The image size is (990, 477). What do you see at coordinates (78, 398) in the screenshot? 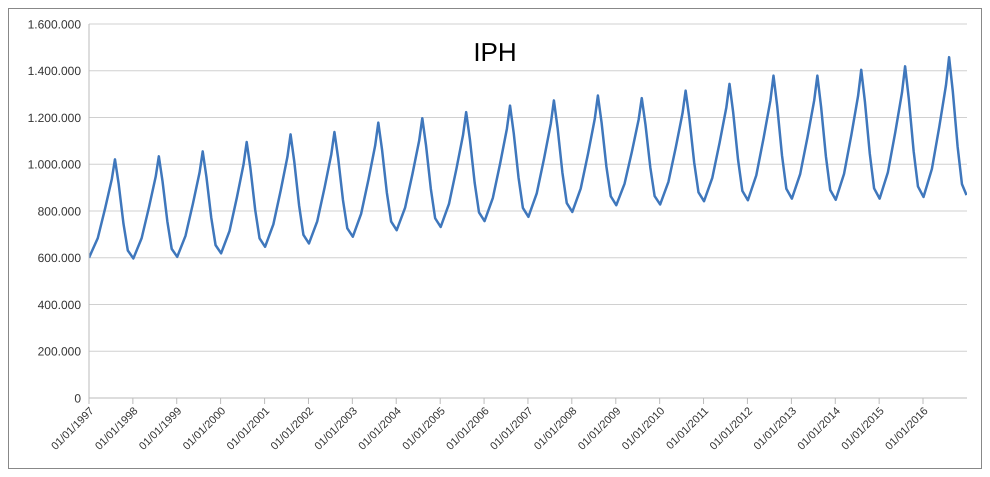
I see `y-tick-label: 0` at bounding box center [78, 398].